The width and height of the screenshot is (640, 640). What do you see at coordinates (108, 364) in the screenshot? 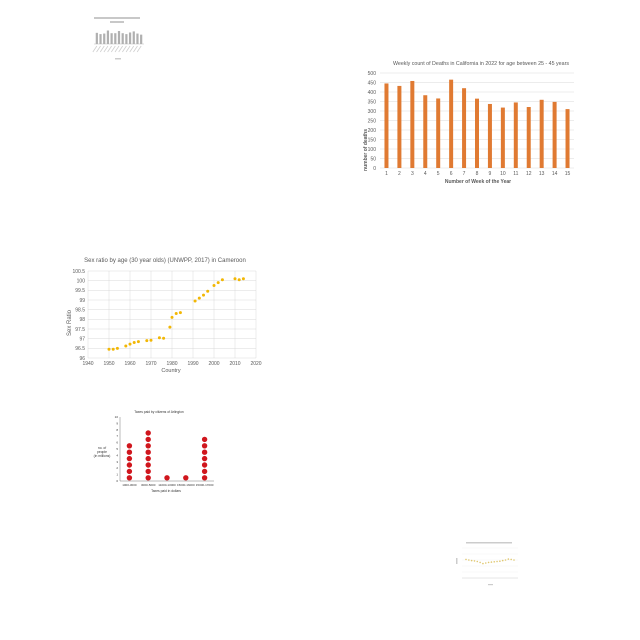
I see `chart-sex-ratio-xtick: 1950` at bounding box center [108, 364].